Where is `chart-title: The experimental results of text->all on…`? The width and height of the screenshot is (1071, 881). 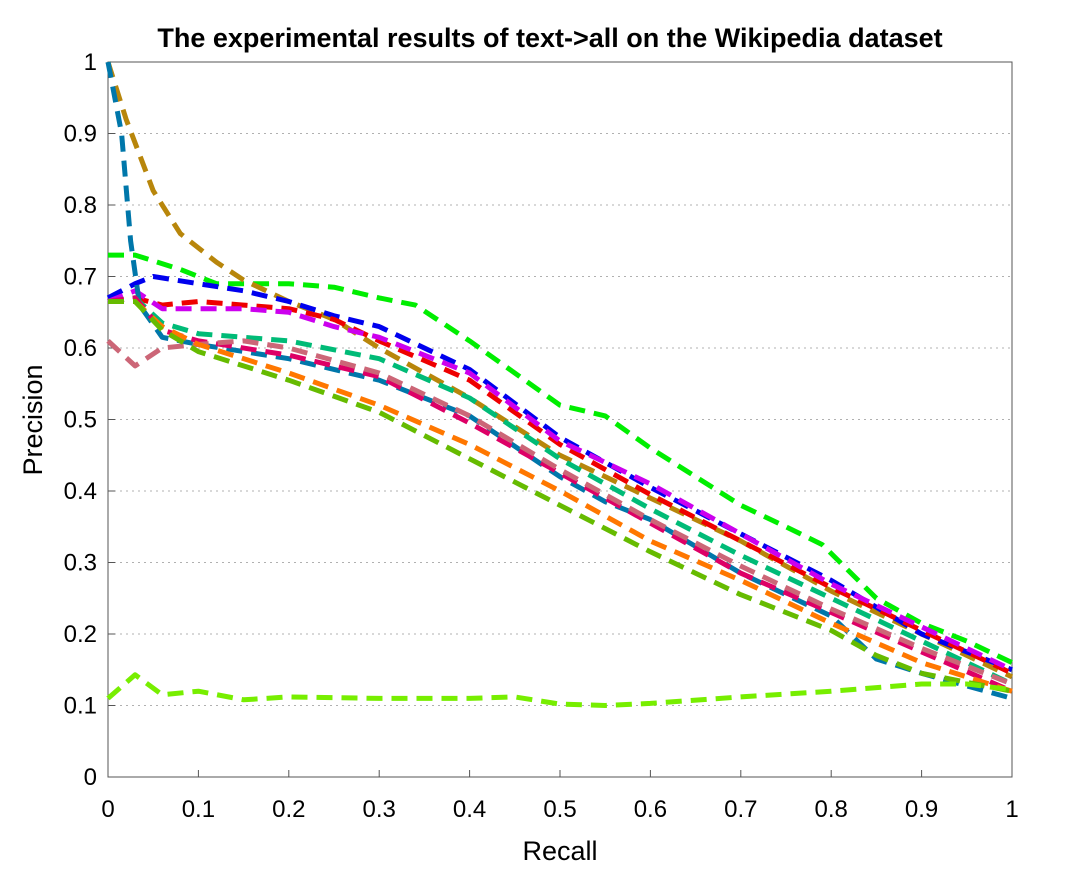
chart-title: The experimental results of text->all on… is located at coordinates (549, 38).